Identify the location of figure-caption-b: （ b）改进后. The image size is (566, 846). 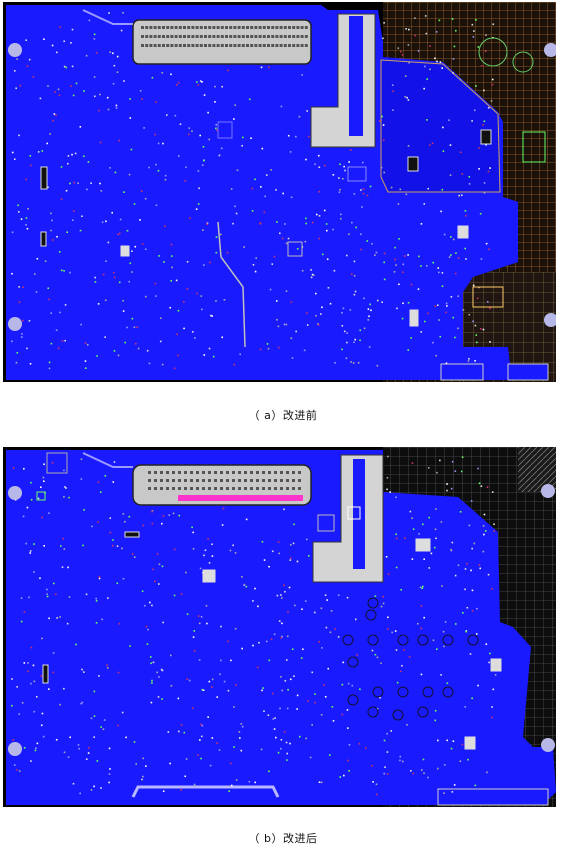
(283, 838).